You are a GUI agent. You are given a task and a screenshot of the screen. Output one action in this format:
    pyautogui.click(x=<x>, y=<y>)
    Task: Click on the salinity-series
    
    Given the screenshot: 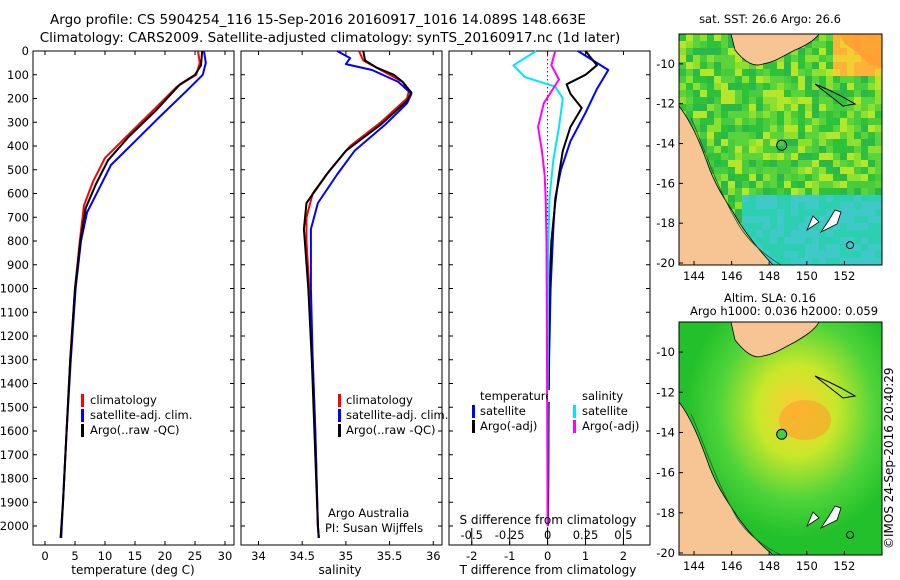 What is the action you would take?
    pyautogui.click(x=357, y=294)
    